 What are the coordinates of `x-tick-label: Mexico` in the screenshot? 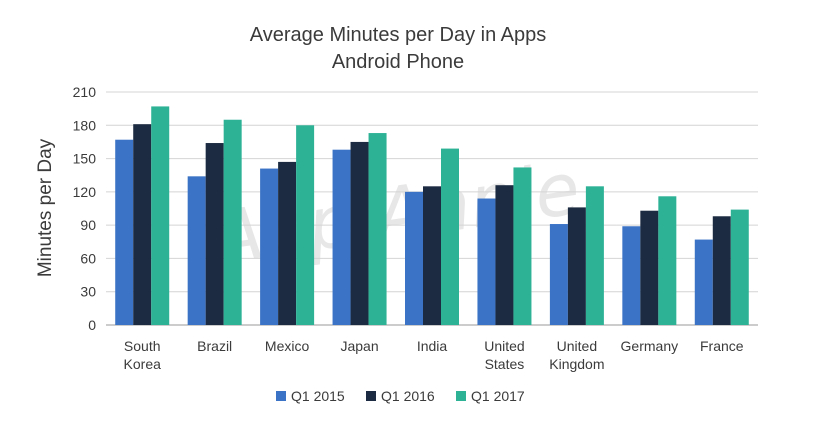 It's located at (287, 346).